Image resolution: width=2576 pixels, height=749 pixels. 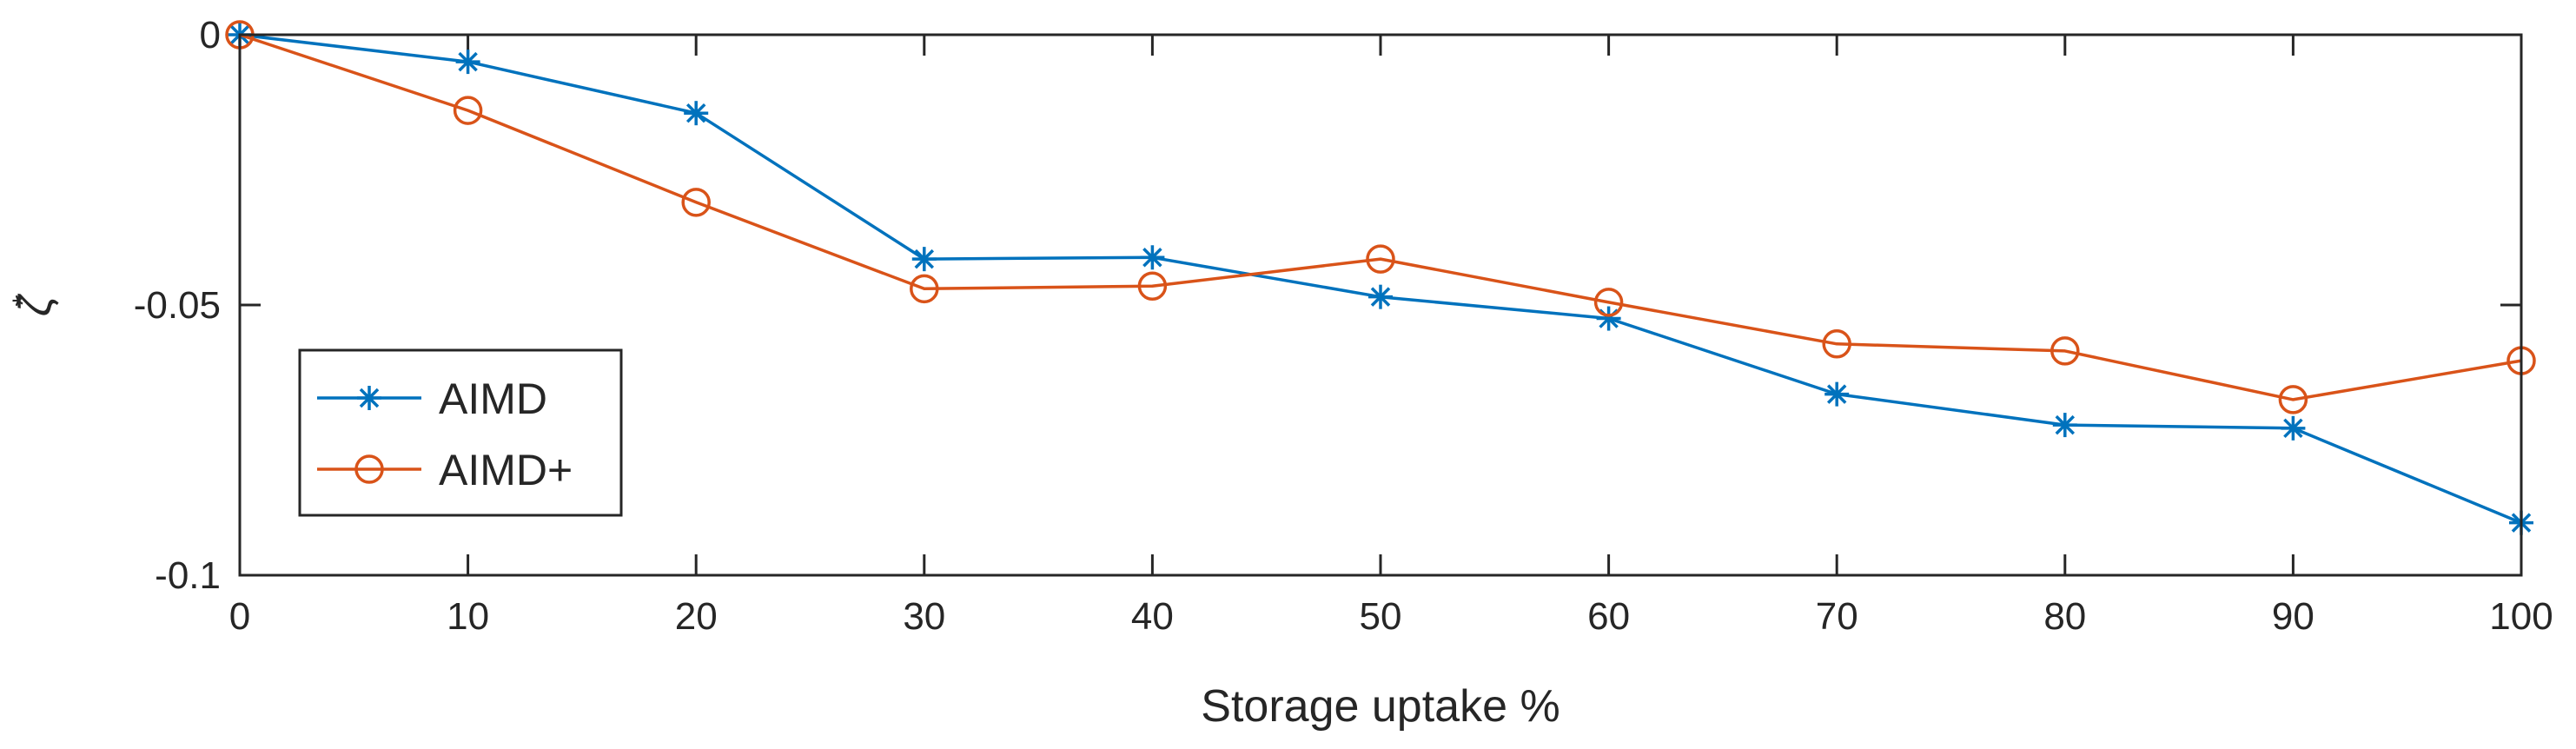 I want to click on x-tick-label: 50, so click(x=1381, y=616).